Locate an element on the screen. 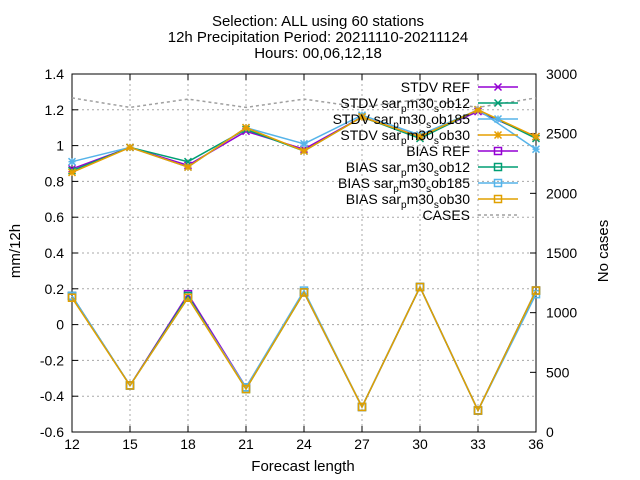  y2-tick-label: 2500 is located at coordinates (561, 134).